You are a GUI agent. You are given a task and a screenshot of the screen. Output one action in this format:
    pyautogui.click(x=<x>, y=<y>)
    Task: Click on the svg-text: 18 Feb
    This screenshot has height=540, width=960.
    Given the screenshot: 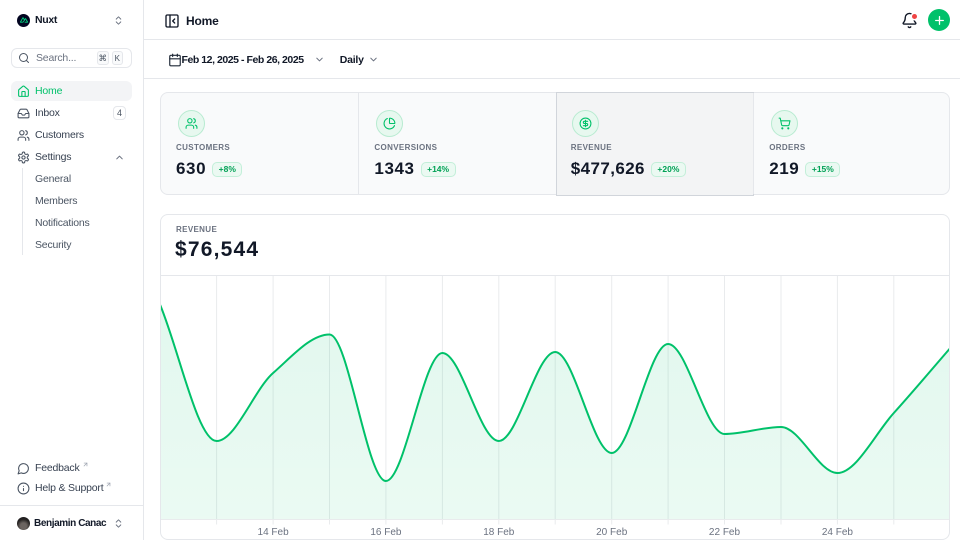 What is the action you would take?
    pyautogui.click(x=499, y=532)
    